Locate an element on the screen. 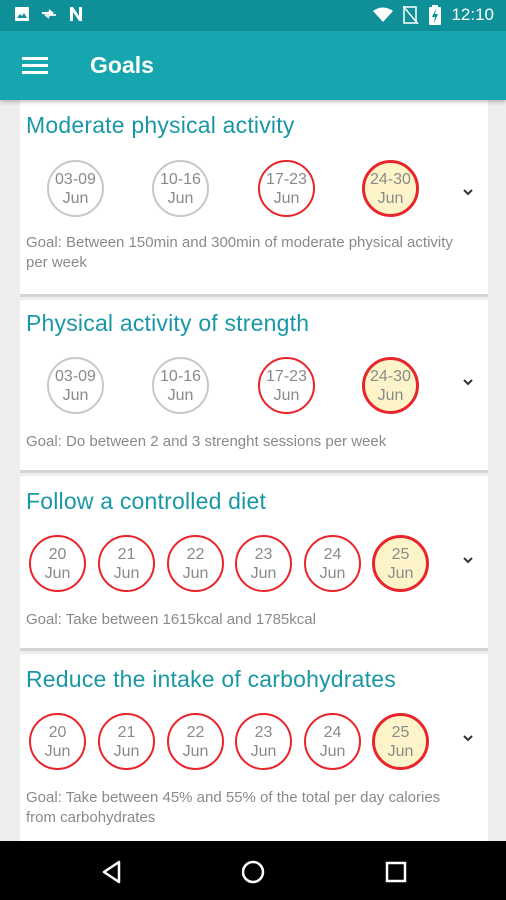 This screenshot has height=900, width=506. page-title: Goals is located at coordinates (122, 65).